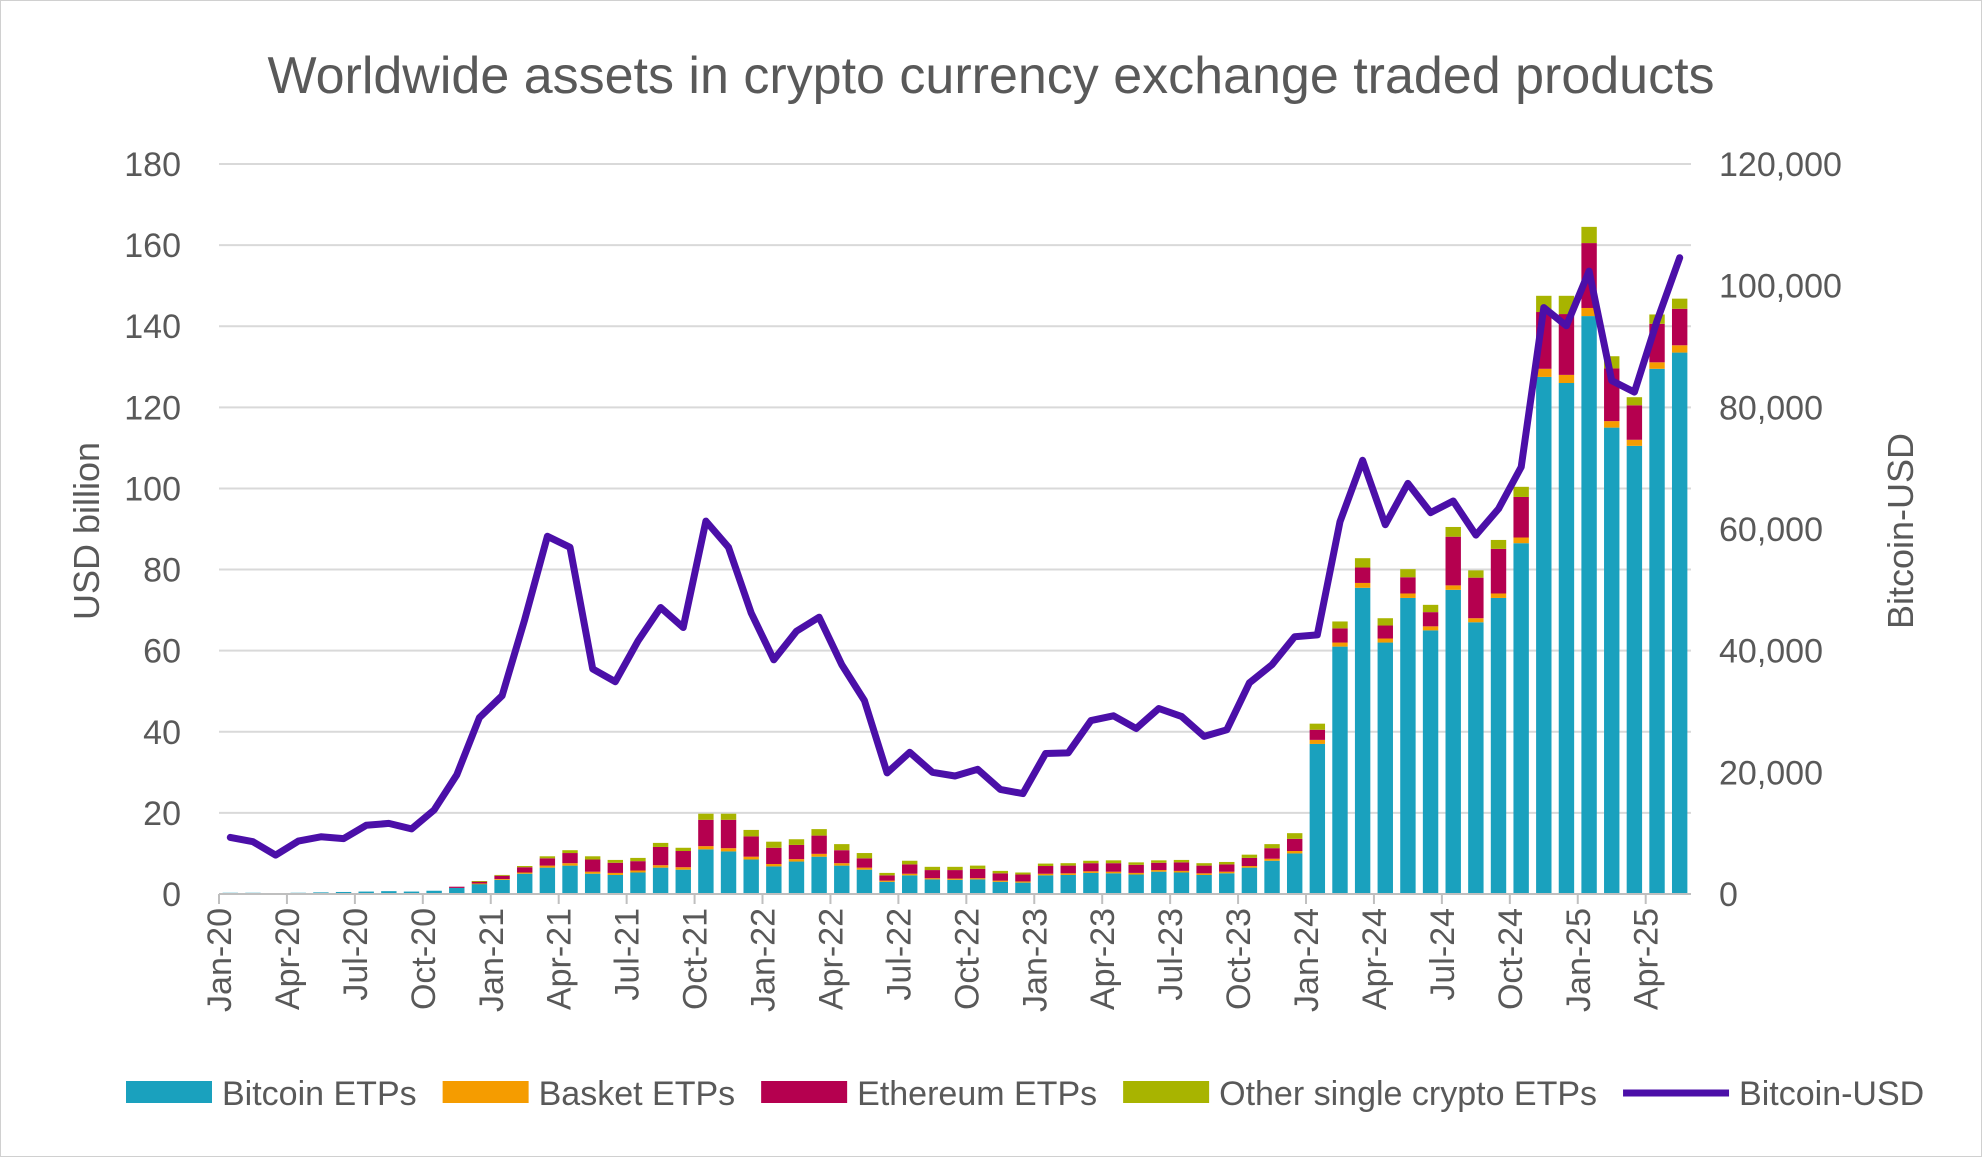 This screenshot has width=1982, height=1161. Describe the element at coordinates (804, 1092) in the screenshot. I see `legend-swatch` at that location.